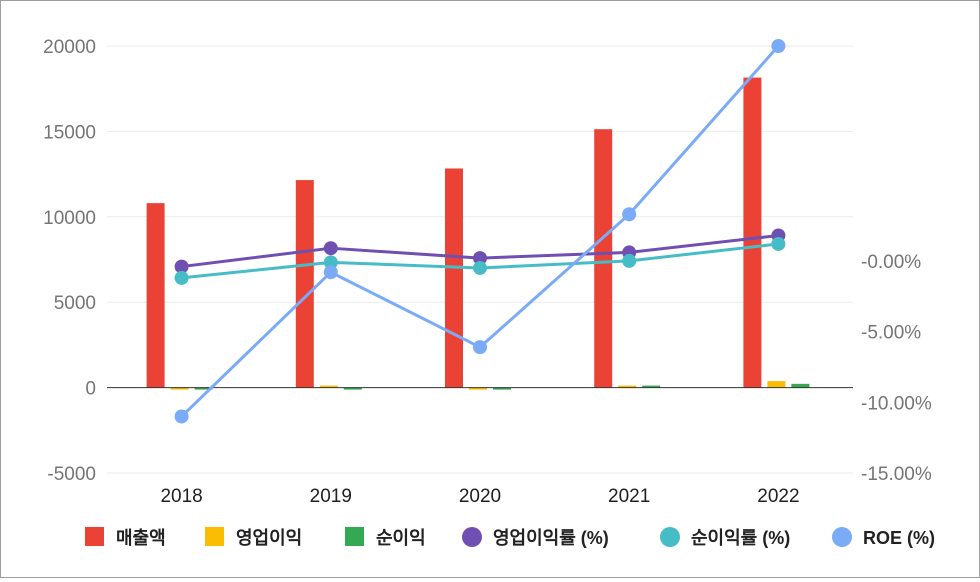 The height and width of the screenshot is (582, 980). I want to click on legend: 매출액 영업이익 순이익 영업이익률 (%) 순이익률 (%) ROE (%), so click(510, 537).